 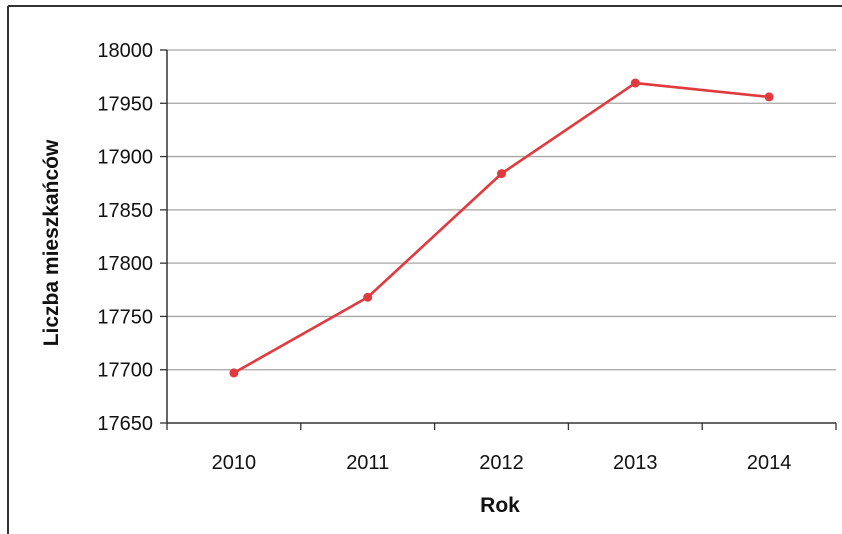 I want to click on data-point-2013, so click(x=635, y=83).